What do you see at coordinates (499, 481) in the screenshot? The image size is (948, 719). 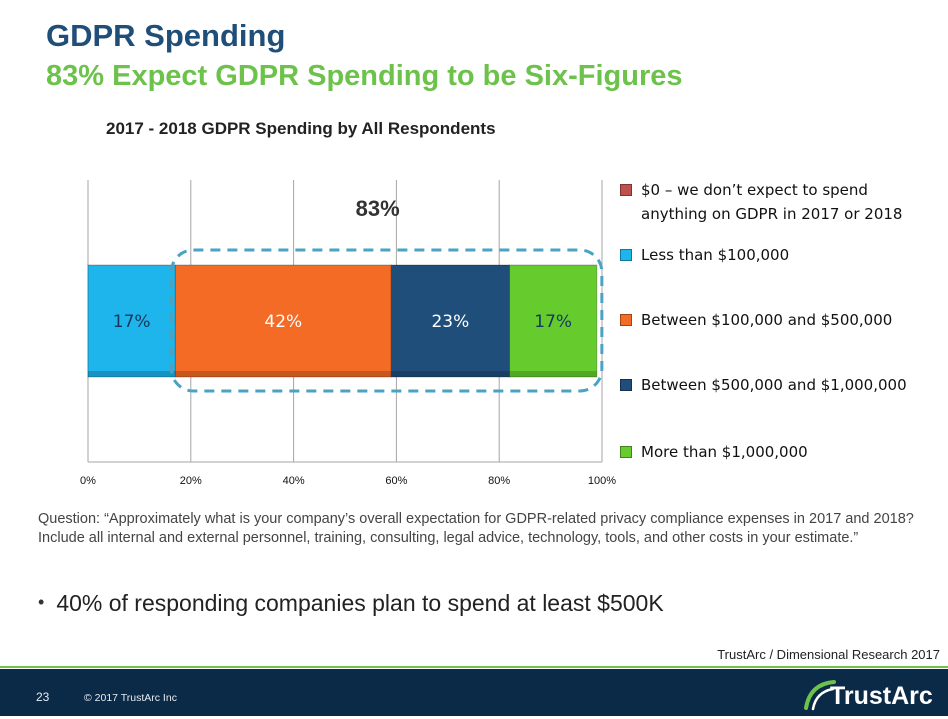 I see `x-tick-label: 80%` at bounding box center [499, 481].